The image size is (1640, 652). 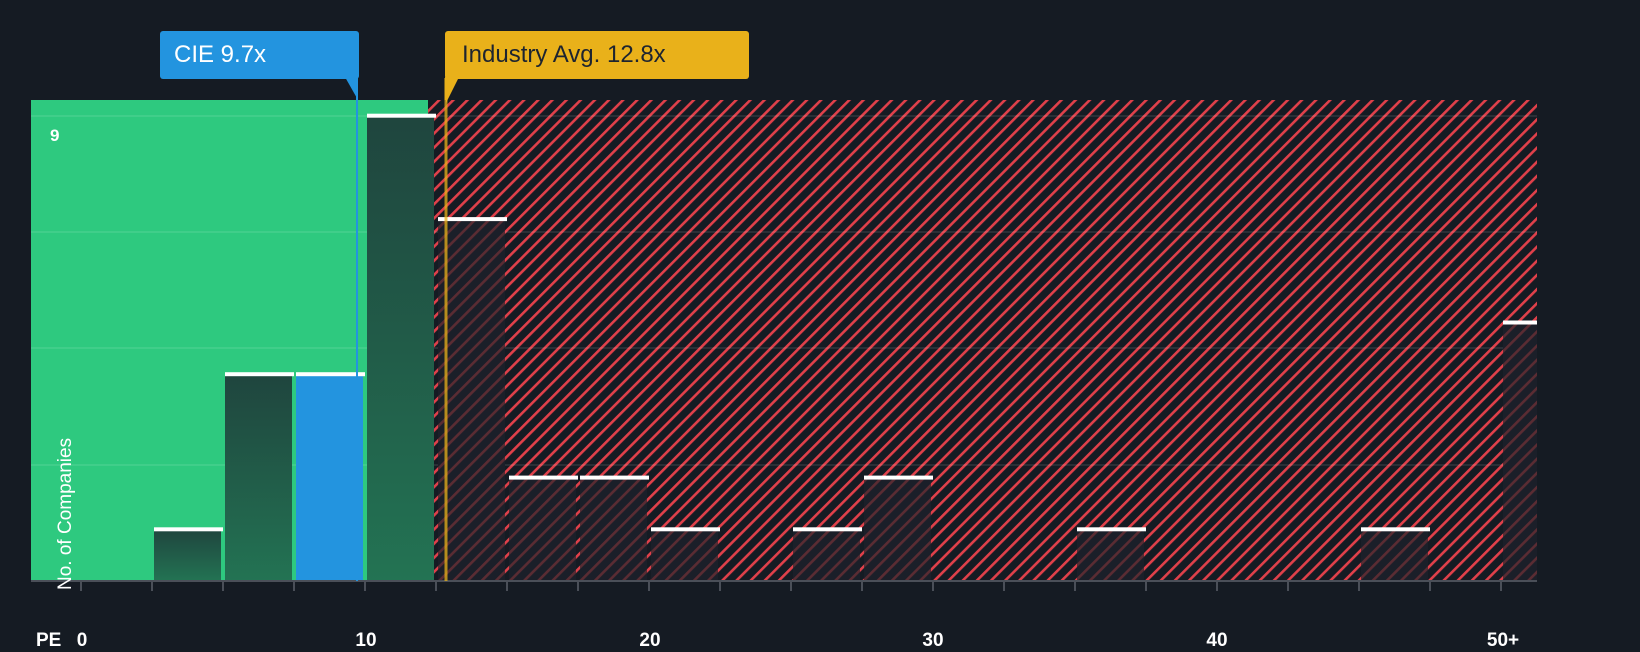 I want to click on x-tick-0: 0, so click(x=82, y=640).